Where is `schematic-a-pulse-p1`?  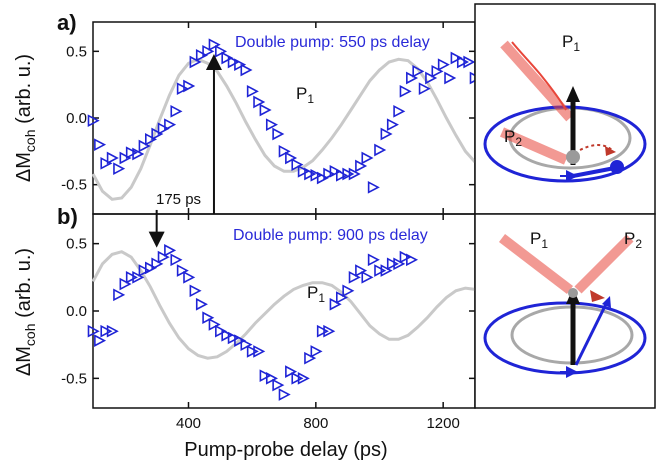
schematic-a-pulse-p1 is located at coordinates (537, 81).